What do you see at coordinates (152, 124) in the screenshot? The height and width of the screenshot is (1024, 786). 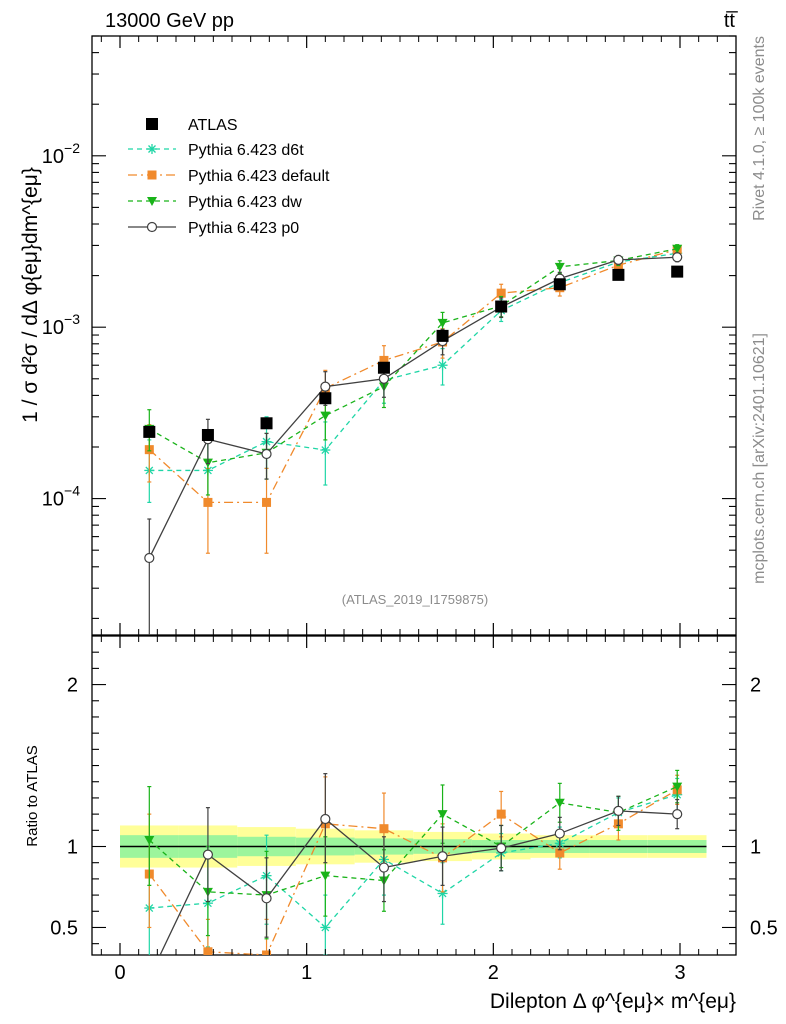 I see `legend-marker-atlas` at bounding box center [152, 124].